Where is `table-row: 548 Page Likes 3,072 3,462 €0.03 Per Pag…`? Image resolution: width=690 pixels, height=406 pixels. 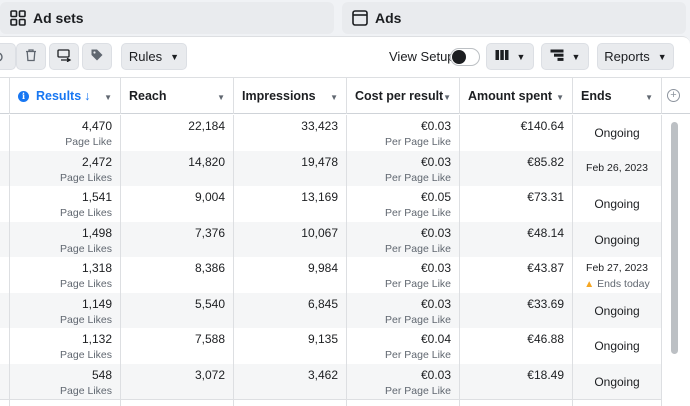
table-row: 548 Page Likes 3,072 3,462 €0.03 Per Pag… is located at coordinates (331, 381).